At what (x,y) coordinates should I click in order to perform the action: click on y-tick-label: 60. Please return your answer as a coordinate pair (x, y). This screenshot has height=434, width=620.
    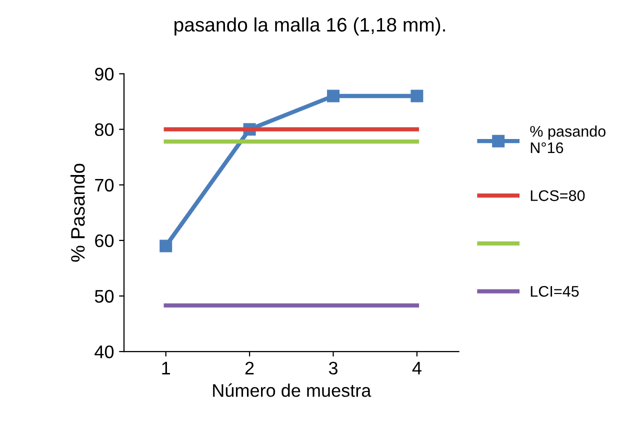
    Looking at the image, I should click on (104, 241).